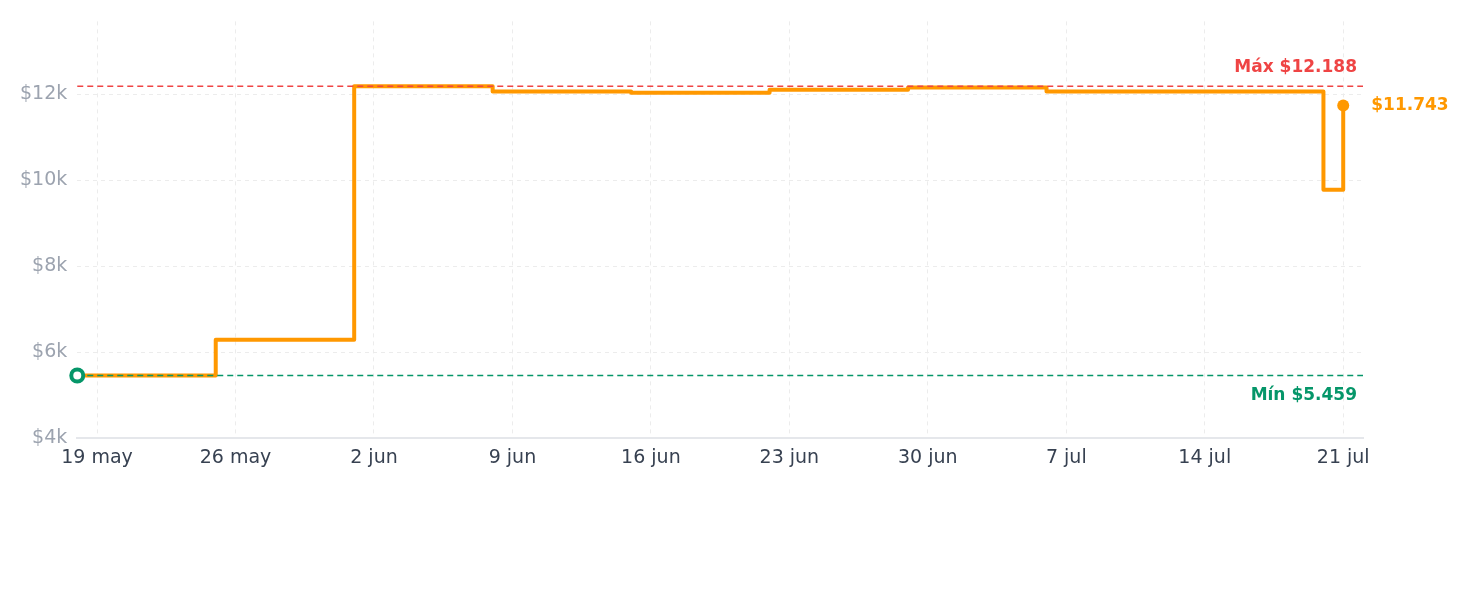 This screenshot has width=1478, height=607. Describe the element at coordinates (512, 455) in the screenshot. I see `x-tick-label: 9 jun` at that location.